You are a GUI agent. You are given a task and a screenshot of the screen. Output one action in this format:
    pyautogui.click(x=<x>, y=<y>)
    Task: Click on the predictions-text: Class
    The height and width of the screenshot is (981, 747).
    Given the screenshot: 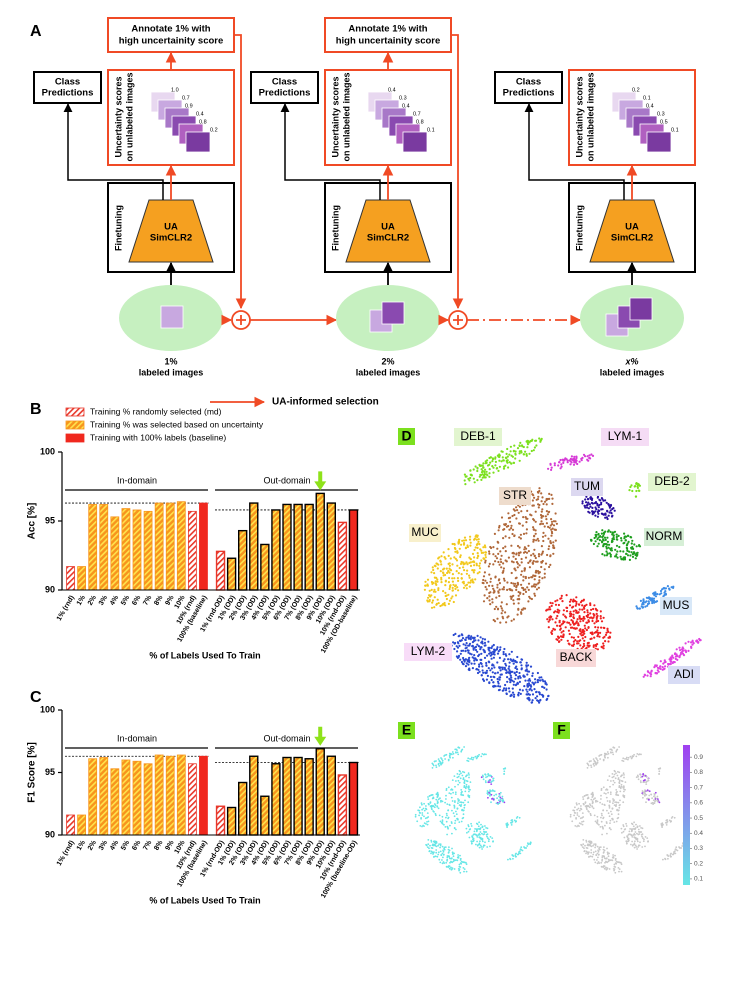 What is the action you would take?
    pyautogui.click(x=67, y=82)
    